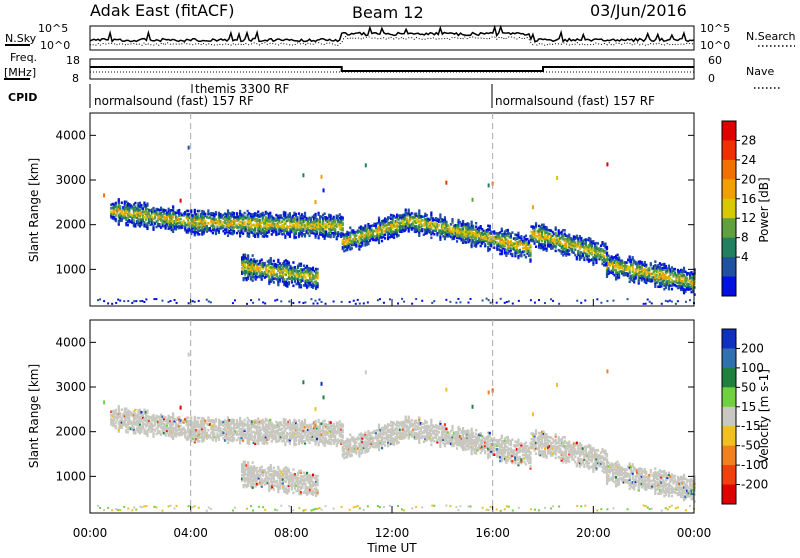 The width and height of the screenshot is (800, 558). What do you see at coordinates (75, 78) in the screenshot?
I see `freq-tick-bottom: 8` at bounding box center [75, 78].